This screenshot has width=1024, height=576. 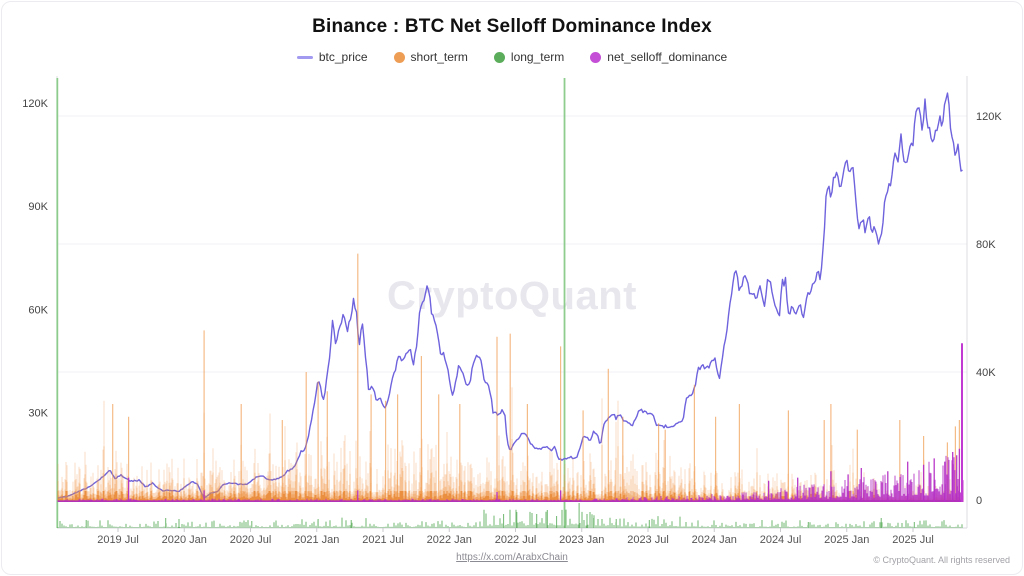 I want to click on x-tick-label: 2020 Jul, so click(x=251, y=540).